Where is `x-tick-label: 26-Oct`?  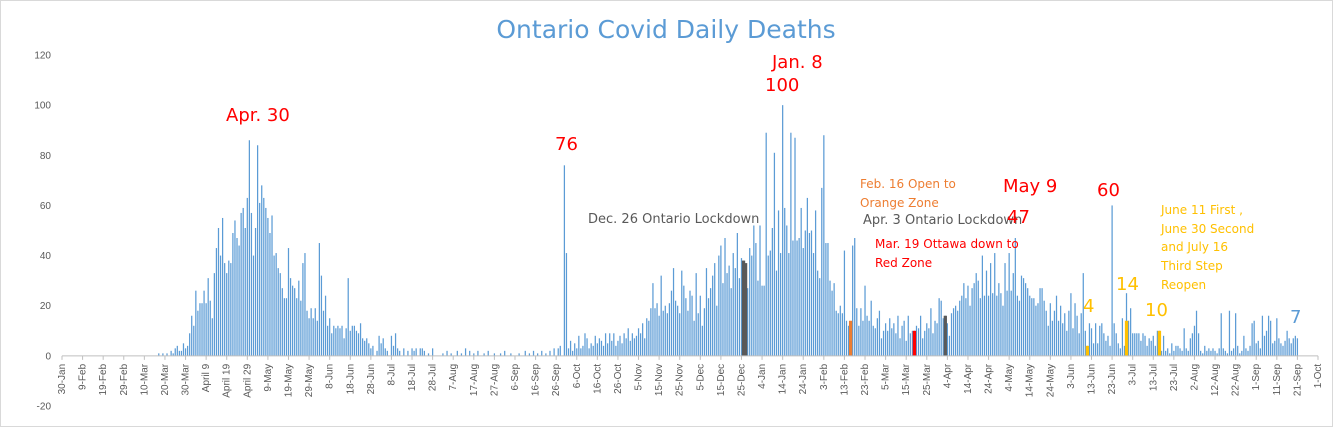 x-tick-label: 26-Oct is located at coordinates (618, 379).